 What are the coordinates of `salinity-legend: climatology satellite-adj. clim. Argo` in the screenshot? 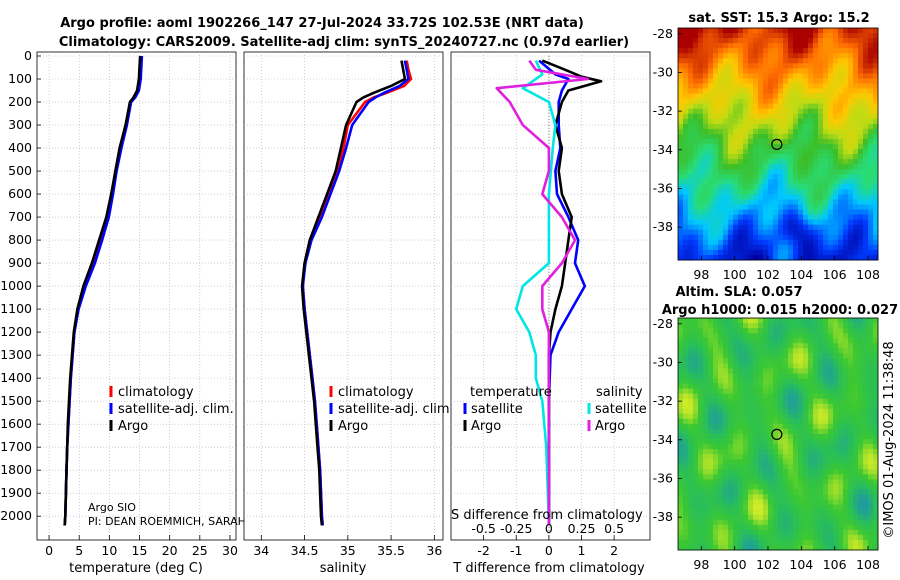 It's located at (391, 409).